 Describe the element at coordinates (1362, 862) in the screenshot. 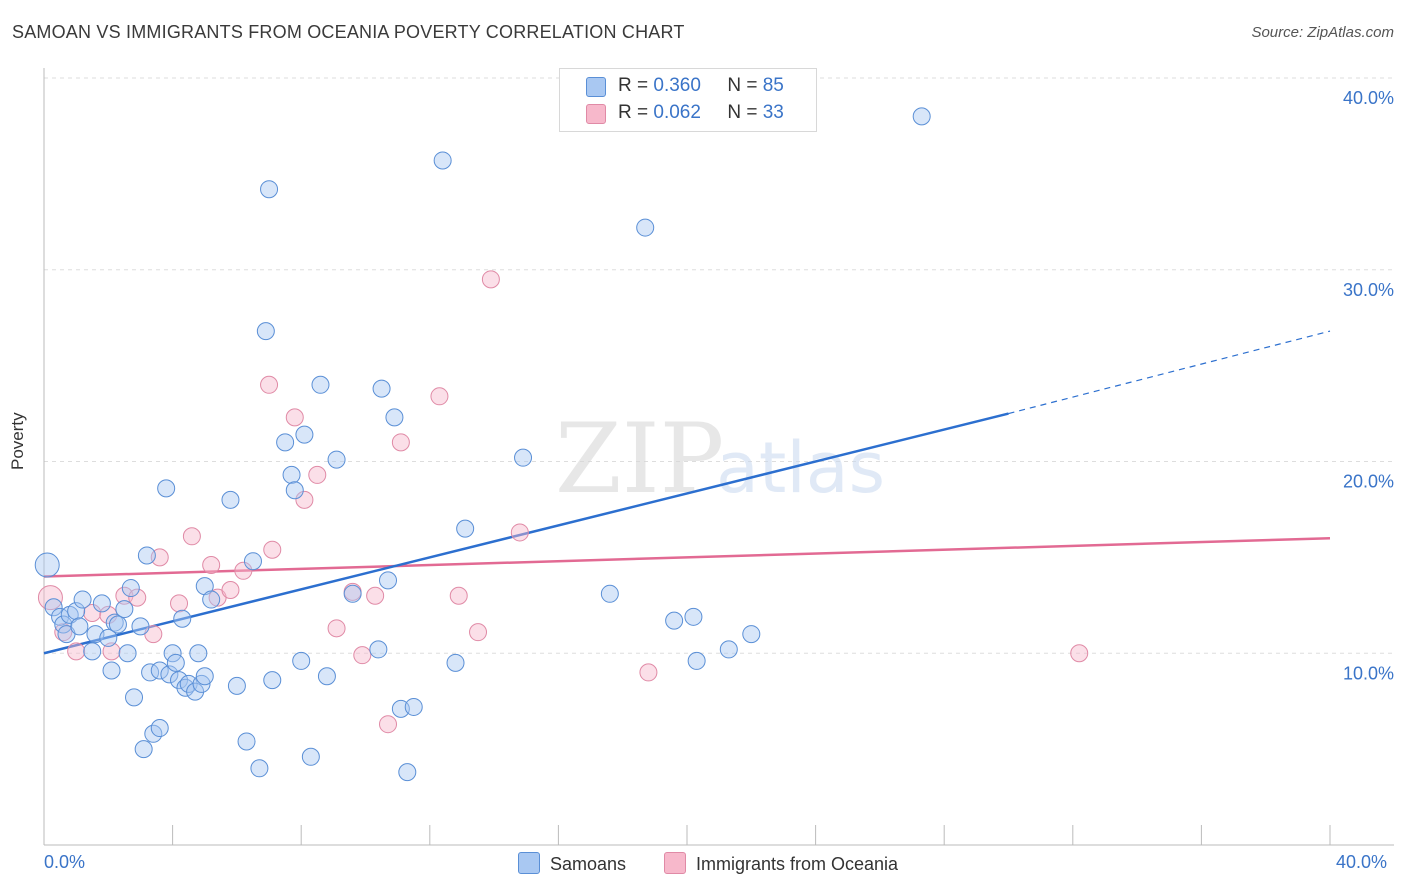

I see `x-tick-label-max: 40.0%` at that location.